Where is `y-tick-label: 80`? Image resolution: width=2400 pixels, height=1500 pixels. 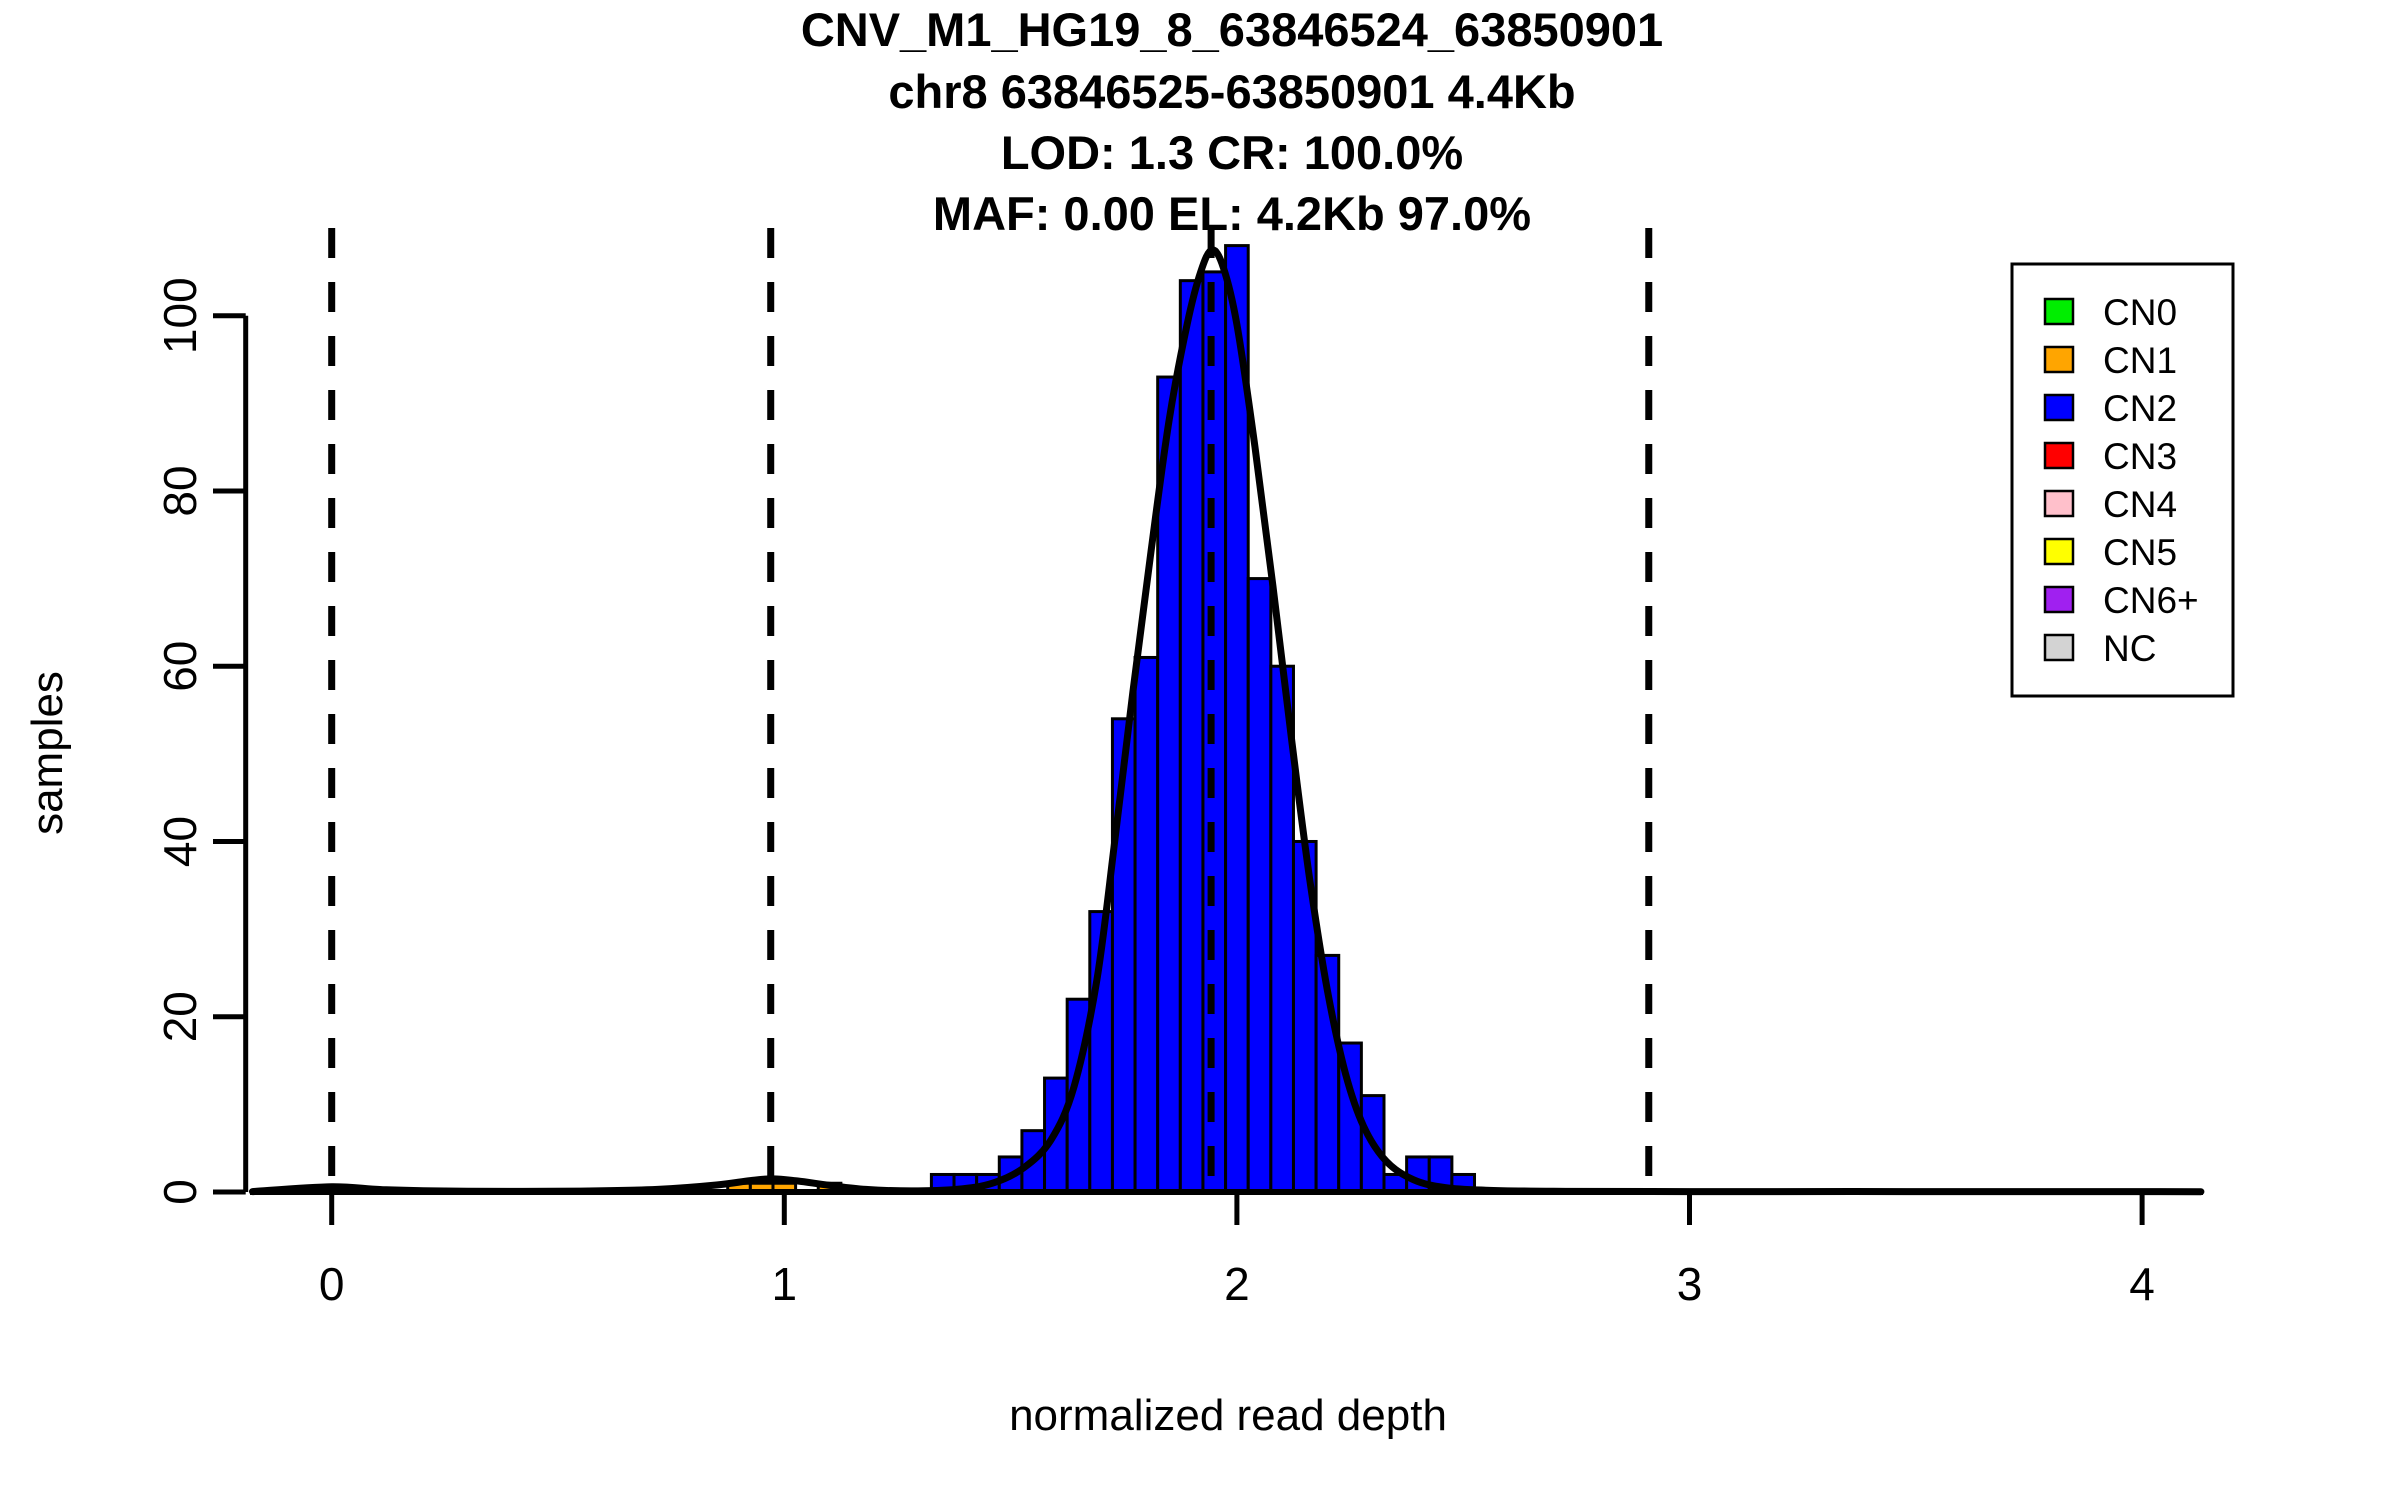 y-tick-label: 80 is located at coordinates (180, 490).